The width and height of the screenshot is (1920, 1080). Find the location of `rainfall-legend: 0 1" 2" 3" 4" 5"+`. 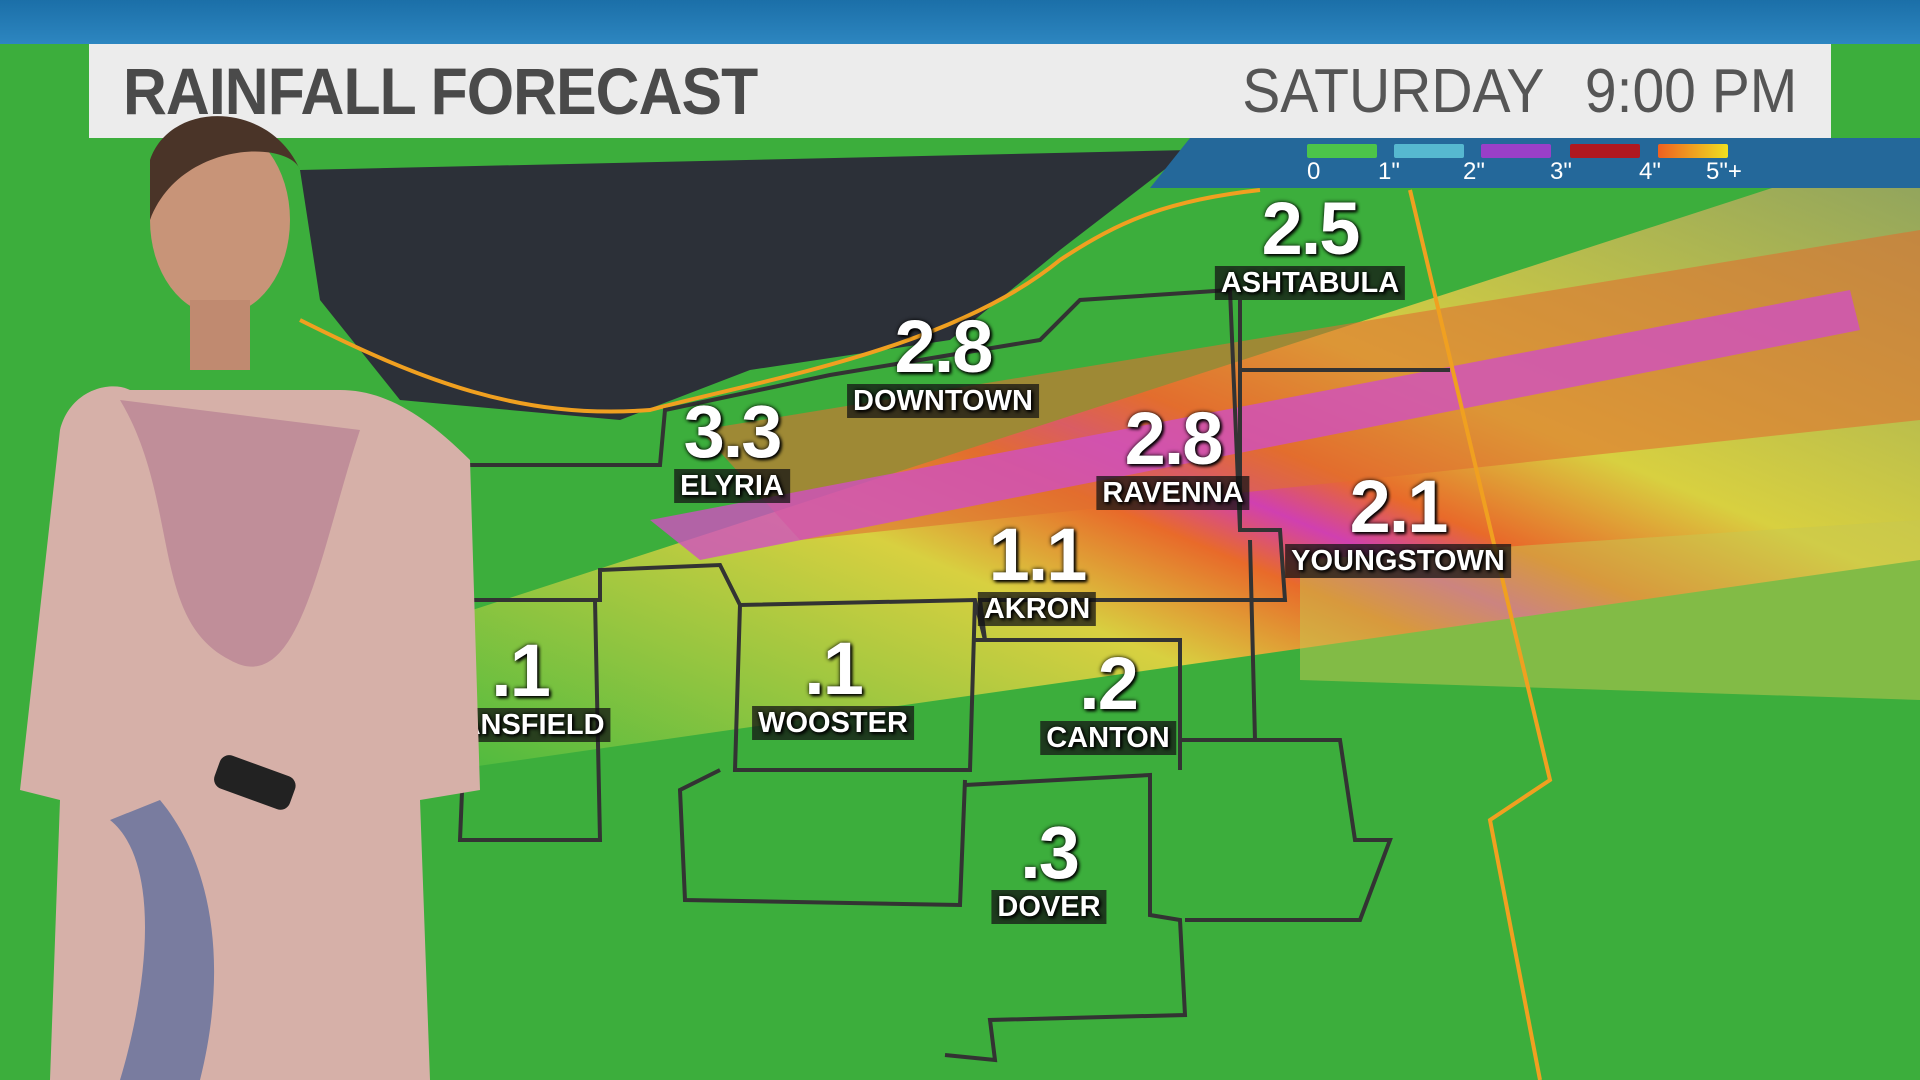

rainfall-legend: 0 1" 2" 3" 4" 5"+ is located at coordinates (1535, 163).